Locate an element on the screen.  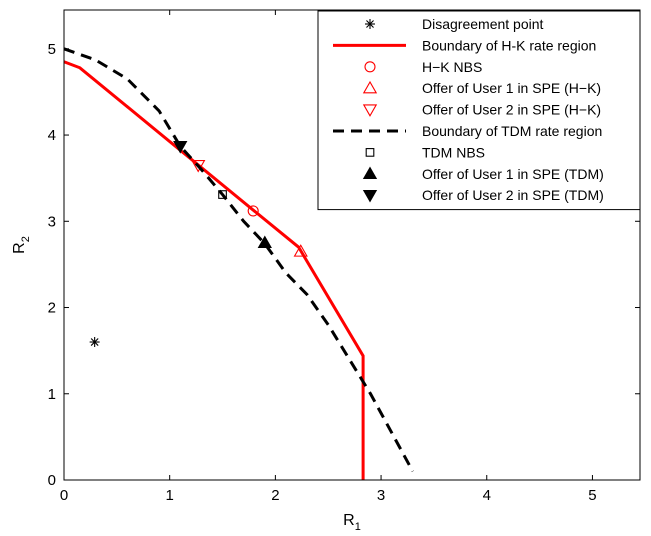
tdm_offer1-marker-0-shape is located at coordinates (264, 242).